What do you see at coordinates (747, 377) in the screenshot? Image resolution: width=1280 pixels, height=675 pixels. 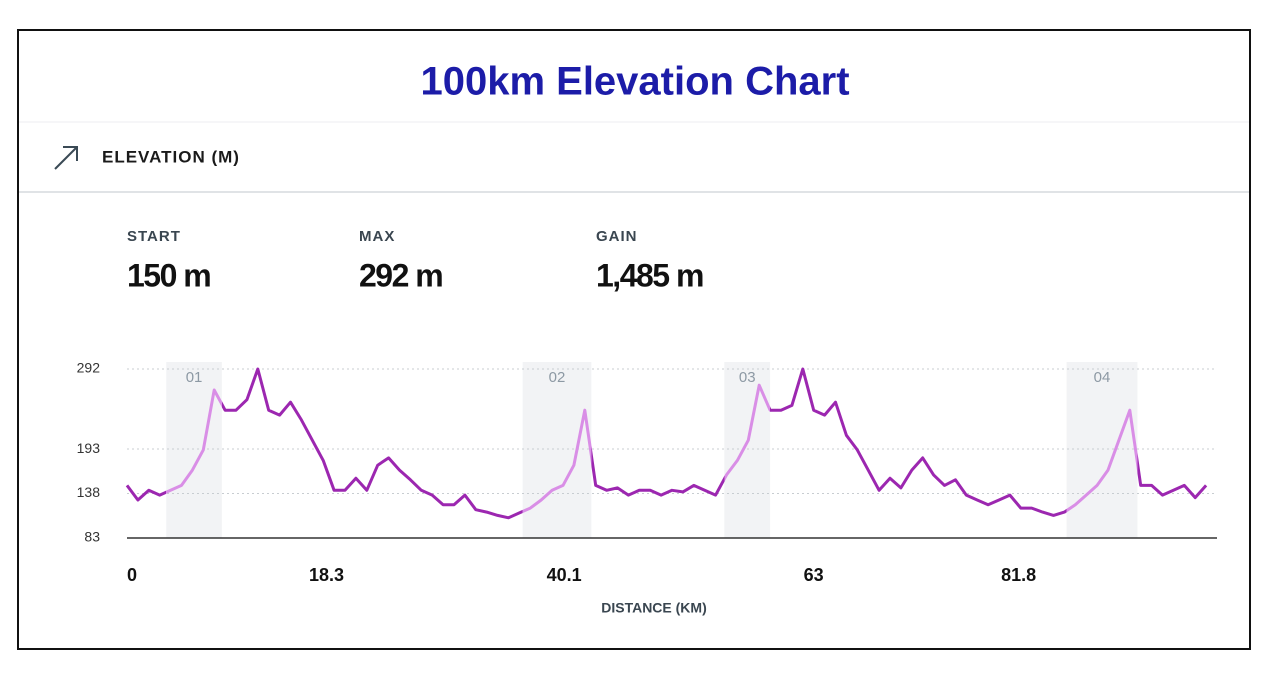 I see `segment-label: 03` at bounding box center [747, 377].